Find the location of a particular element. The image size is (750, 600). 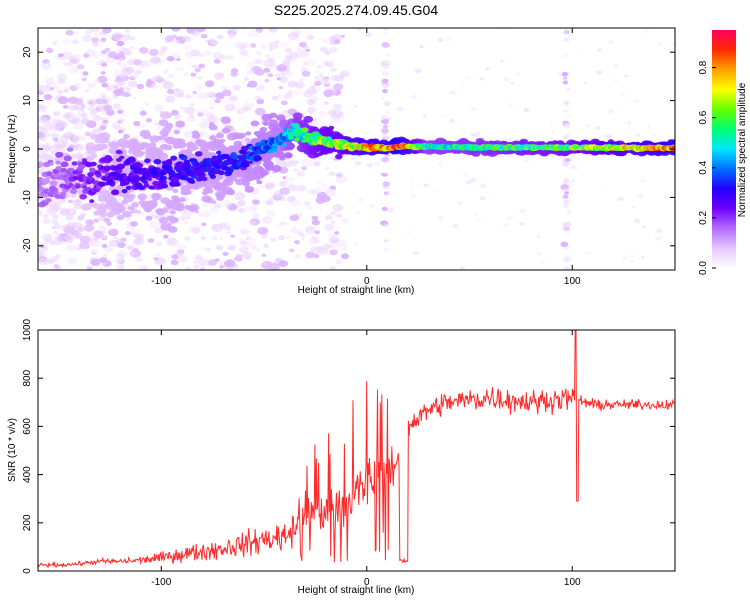

x-tick-label: -100 is located at coordinates (161, 281).